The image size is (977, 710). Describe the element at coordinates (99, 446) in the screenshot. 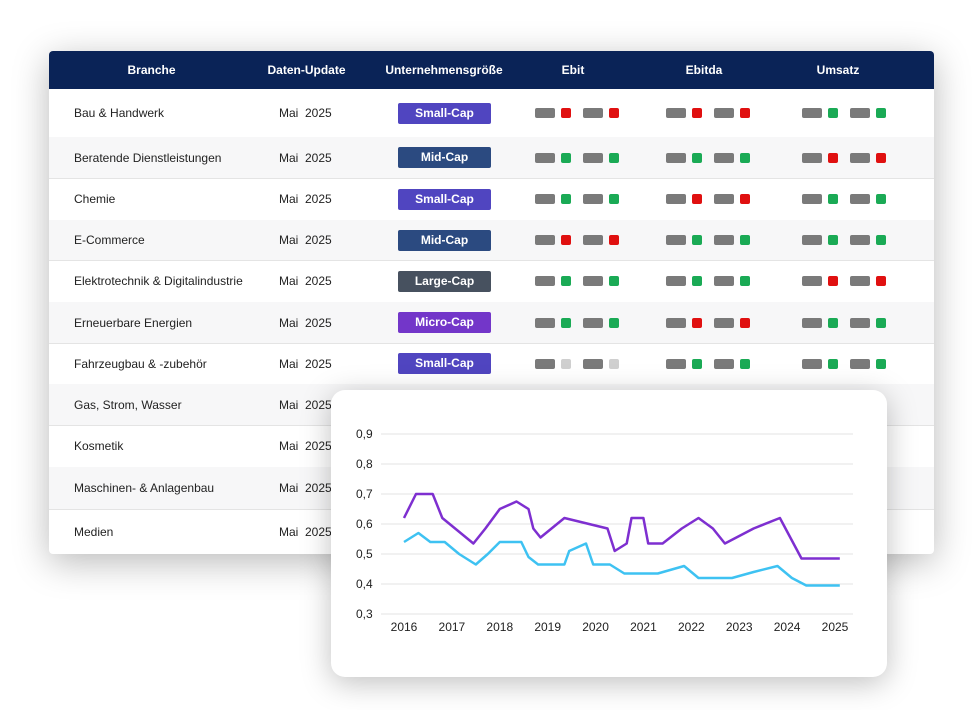

I see `industry-name: Kosmetik` at that location.